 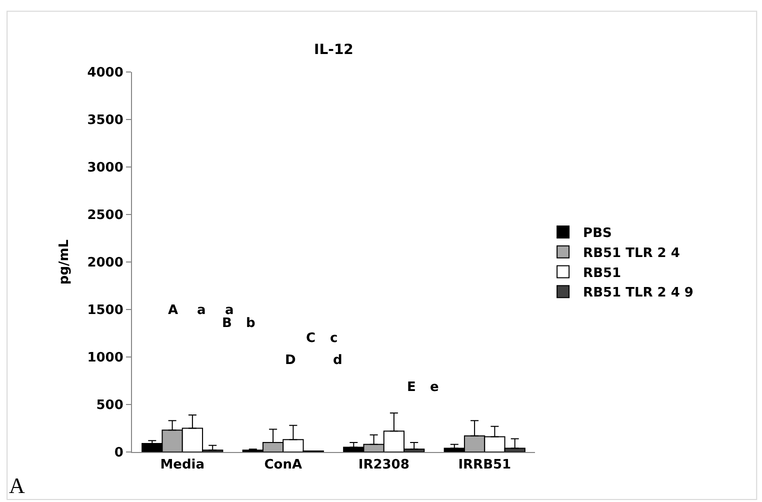 What do you see at coordinates (173, 310) in the screenshot?
I see `annotation: A` at bounding box center [173, 310].